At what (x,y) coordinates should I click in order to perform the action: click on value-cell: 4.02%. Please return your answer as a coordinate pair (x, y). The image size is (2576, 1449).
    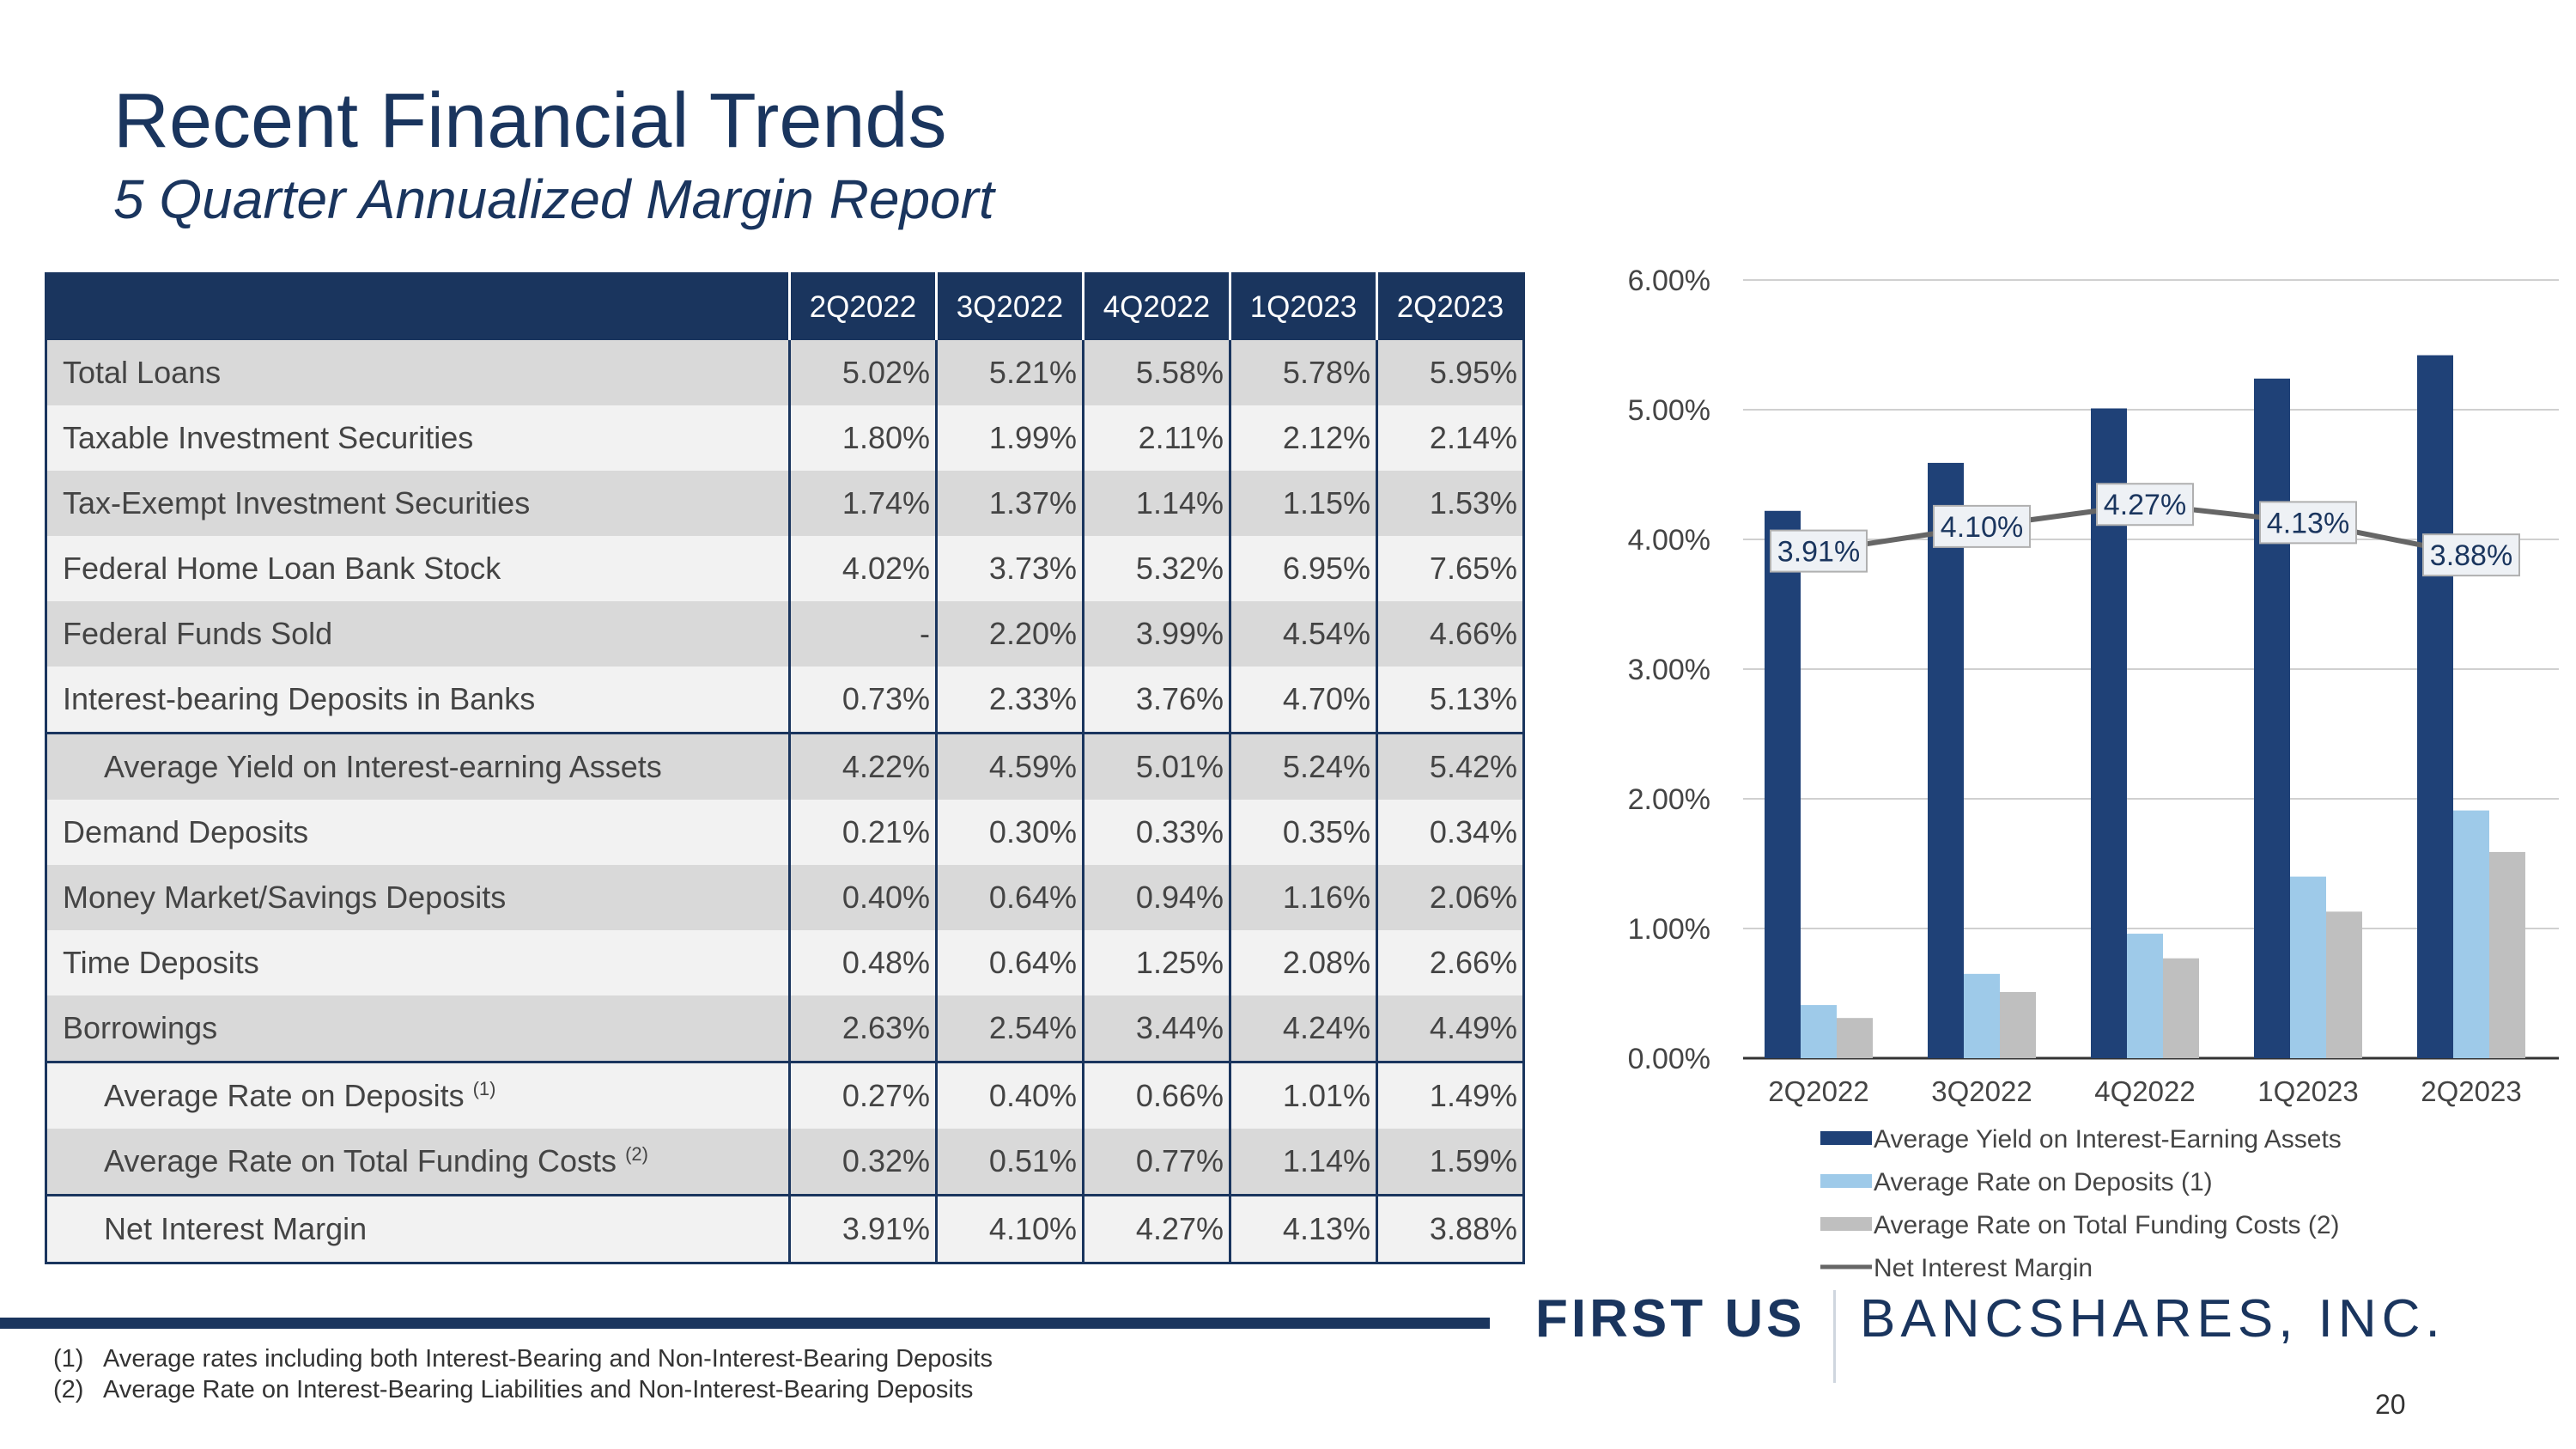
    Looking at the image, I should click on (863, 568).